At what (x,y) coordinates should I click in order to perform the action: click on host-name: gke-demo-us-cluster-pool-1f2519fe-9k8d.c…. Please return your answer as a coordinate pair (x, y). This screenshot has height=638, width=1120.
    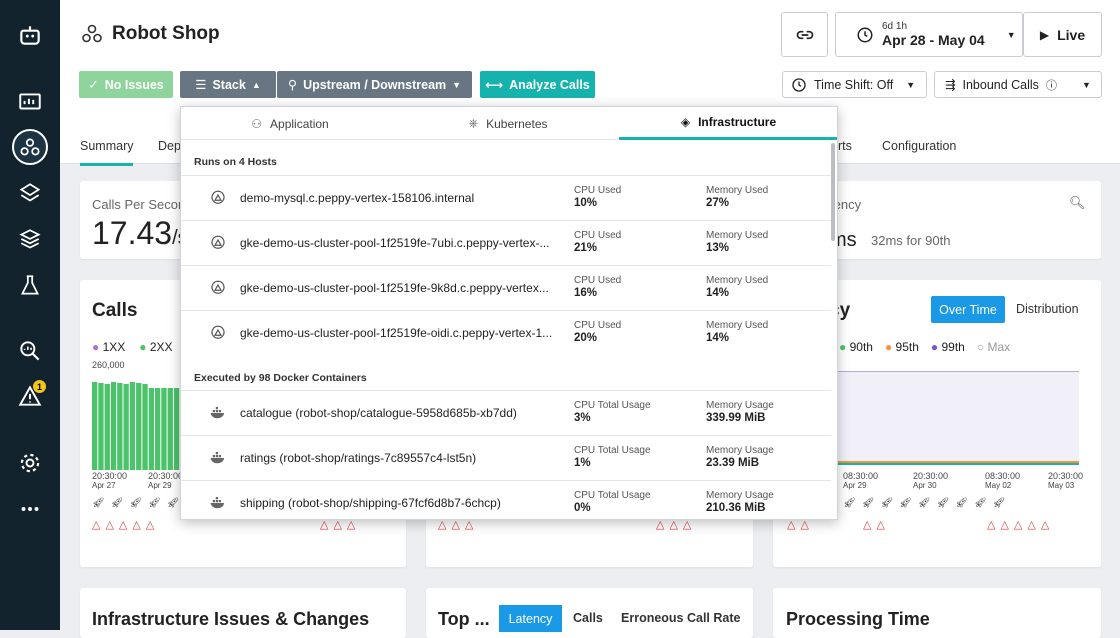
    Looking at the image, I should click on (394, 288).